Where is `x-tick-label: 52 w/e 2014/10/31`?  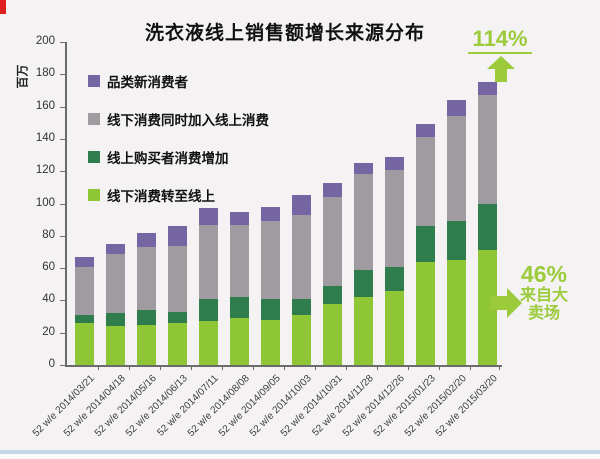
x-tick-label: 52 w/e 2014/10/31 is located at coordinates (311, 406).